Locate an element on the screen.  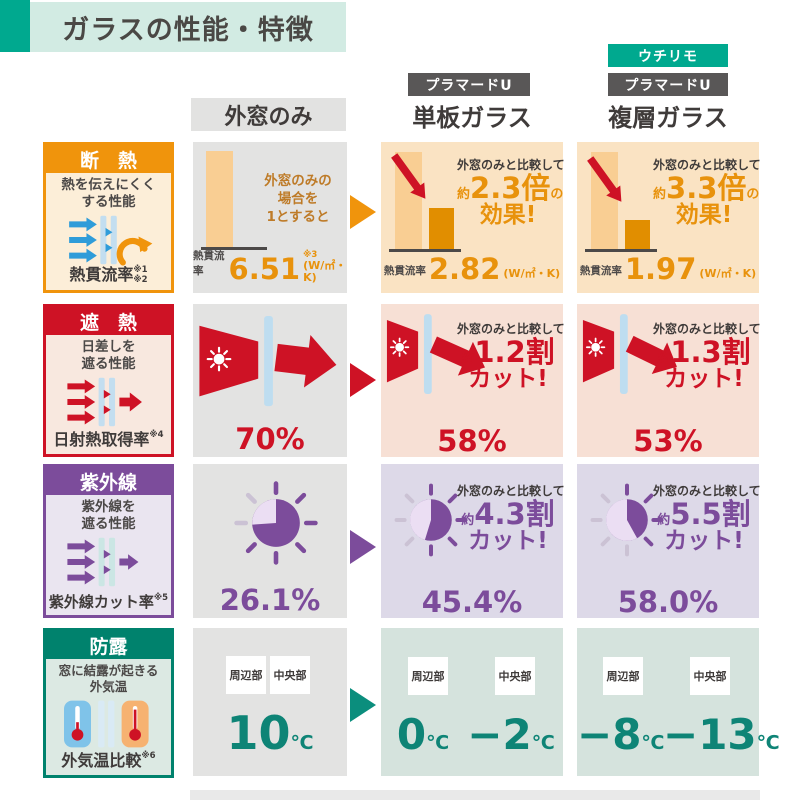
cell-insulation-outer: 外窓のみの 場合を 1とすると 熱貫流率 6.51 ※3 (W/㎡・K) is located at coordinates (270, 217).